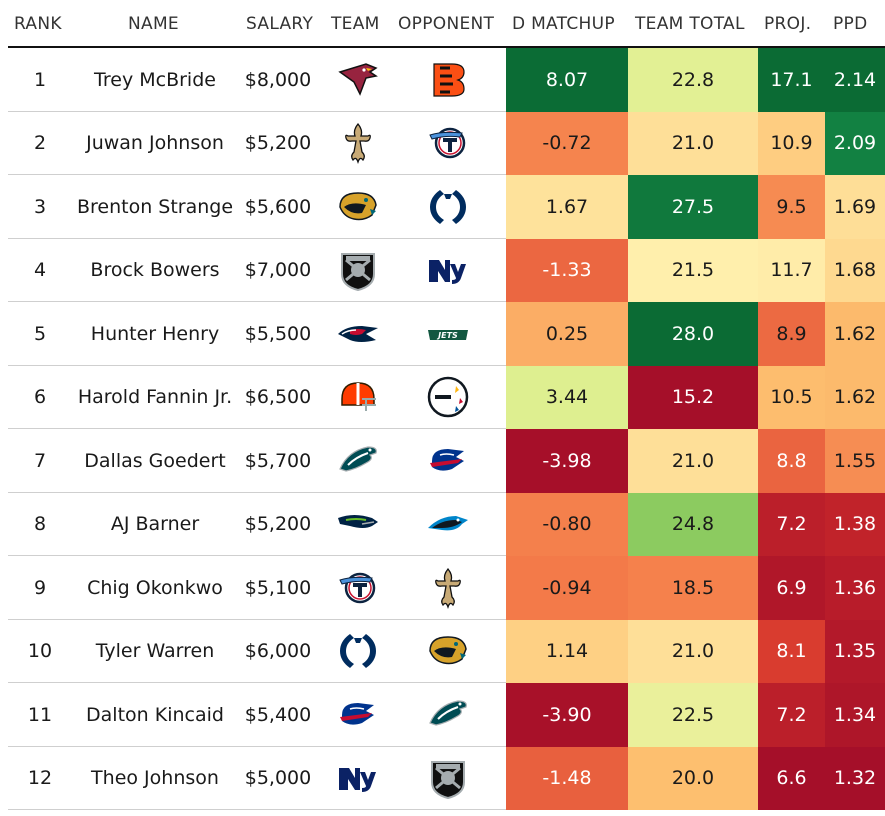 This screenshot has width=885, height=816. What do you see at coordinates (855, 143) in the screenshot?
I see `cell-ppd: 2.09` at bounding box center [855, 143].